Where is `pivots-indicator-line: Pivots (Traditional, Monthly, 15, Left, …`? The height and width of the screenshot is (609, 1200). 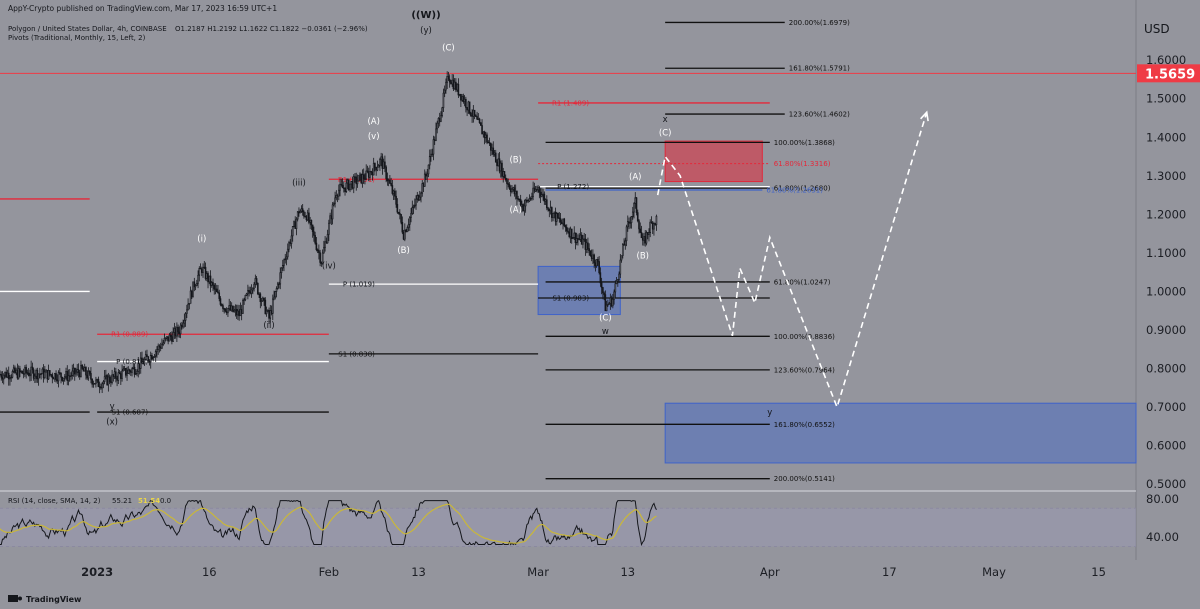
pivots-indicator-line: Pivots (Traditional, Monthly, 15, Left, … is located at coordinates (77, 38).